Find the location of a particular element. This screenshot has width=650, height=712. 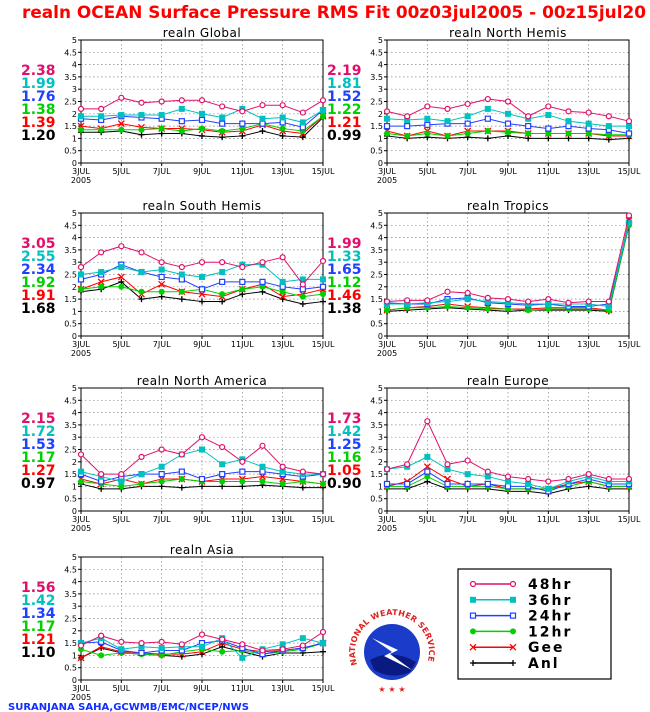

mean-value-48hr: 3.05 is located at coordinates (38, 244).